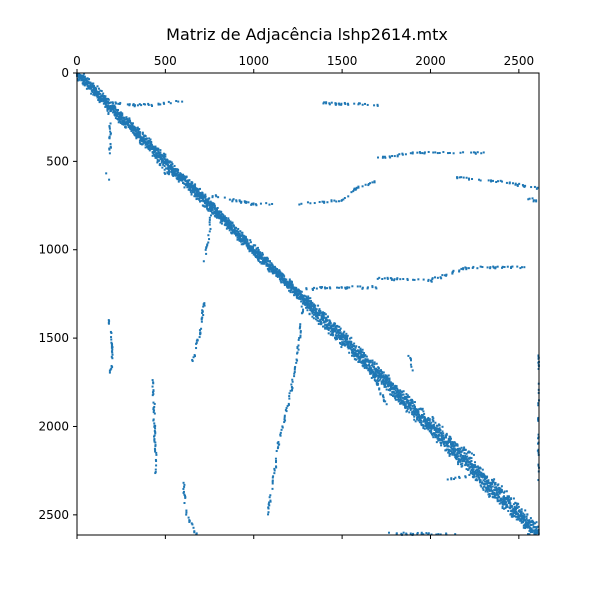 Image resolution: width=600 pixels, height=600 pixels. Describe the element at coordinates (57, 161) in the screenshot. I see `y-tick-label: 500` at that location.